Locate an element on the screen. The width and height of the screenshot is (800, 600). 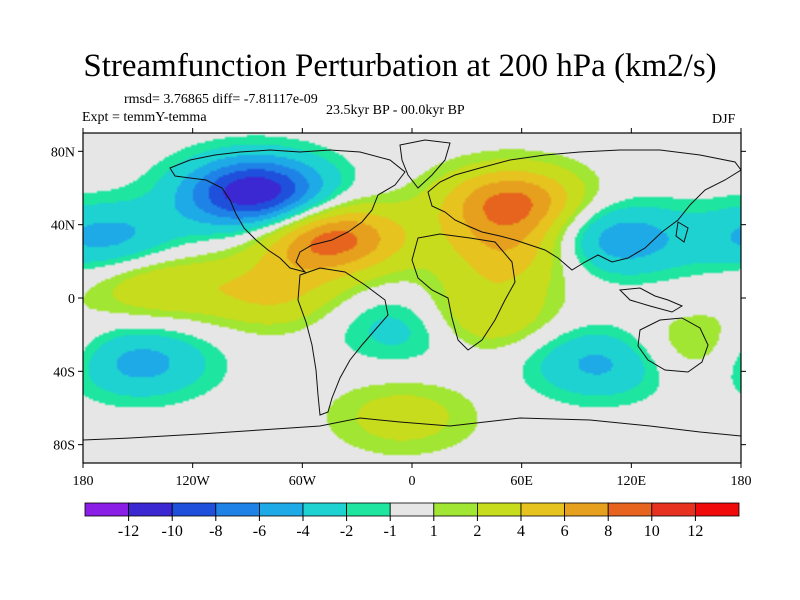
coast-north-america is located at coordinates (287, 211).